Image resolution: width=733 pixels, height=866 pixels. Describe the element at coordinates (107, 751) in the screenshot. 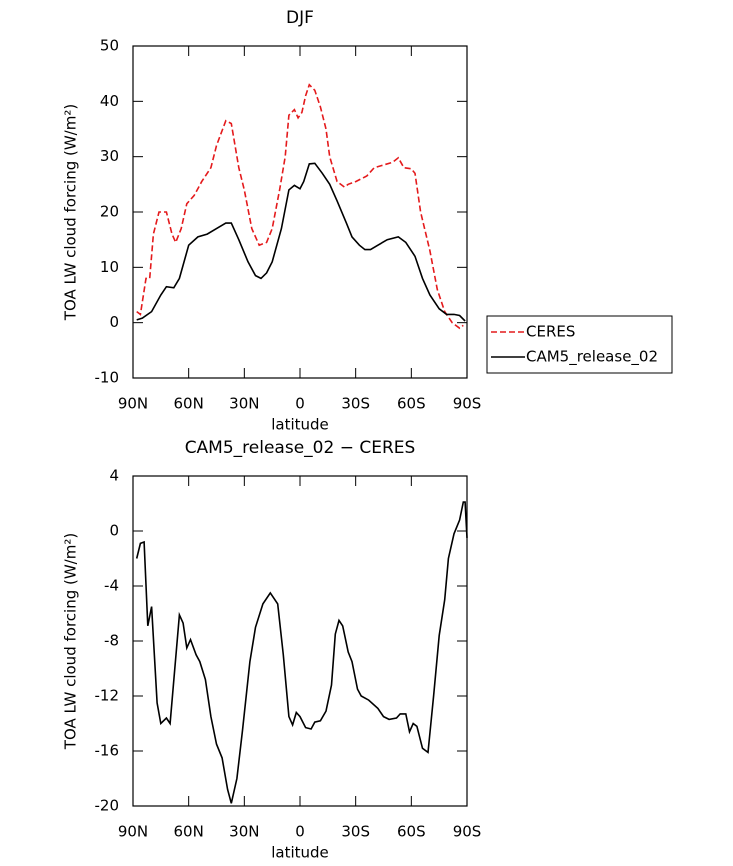

I see `y-tick-label: -16` at that location.